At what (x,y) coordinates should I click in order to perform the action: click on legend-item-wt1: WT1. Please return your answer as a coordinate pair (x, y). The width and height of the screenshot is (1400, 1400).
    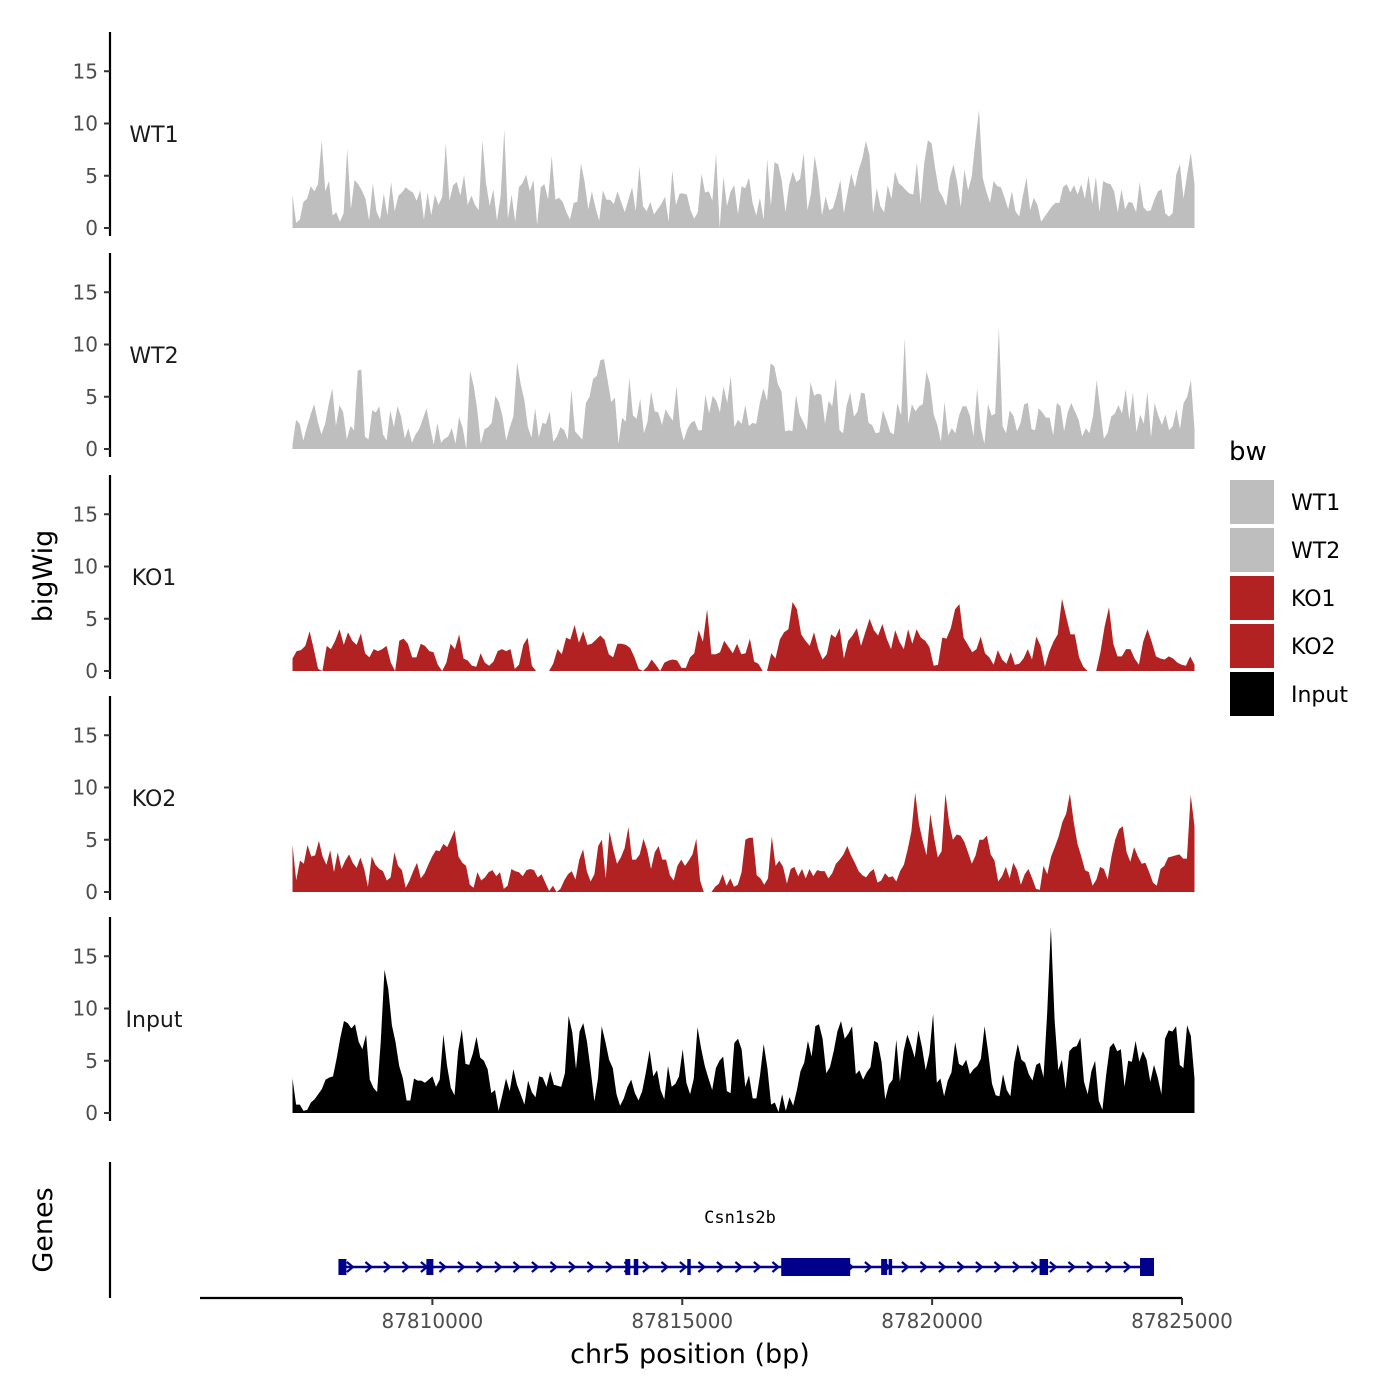
    Looking at the image, I should click on (1285, 502).